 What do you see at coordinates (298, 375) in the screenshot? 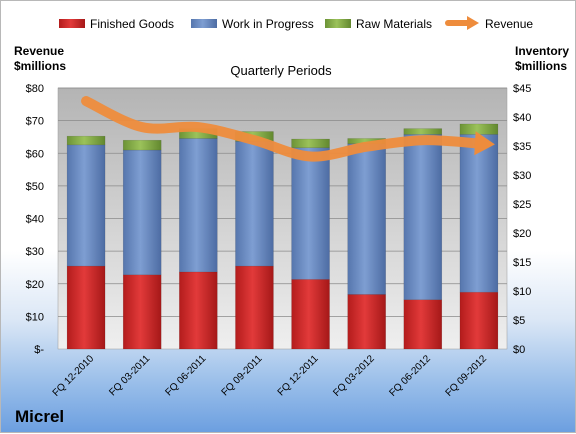
I see `x-tick-label: FQ 12-2011` at bounding box center [298, 375].